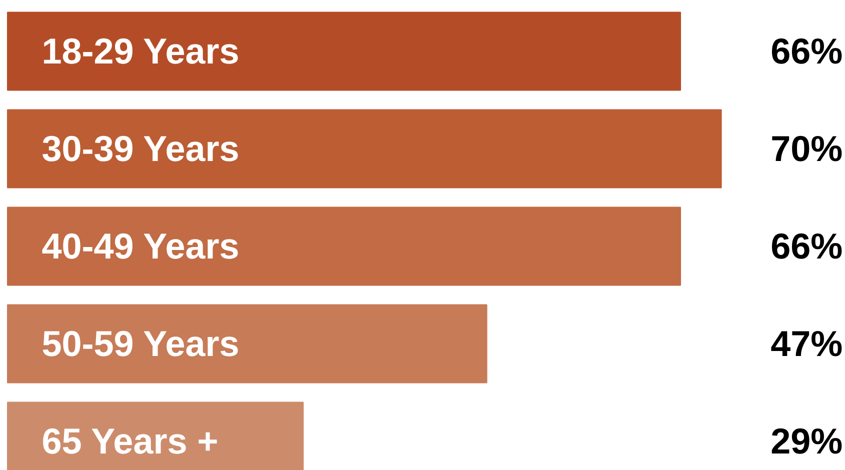 The width and height of the screenshot is (845, 470). Describe the element at coordinates (130, 441) in the screenshot. I see `y-tick-label: 65 Years +` at that location.